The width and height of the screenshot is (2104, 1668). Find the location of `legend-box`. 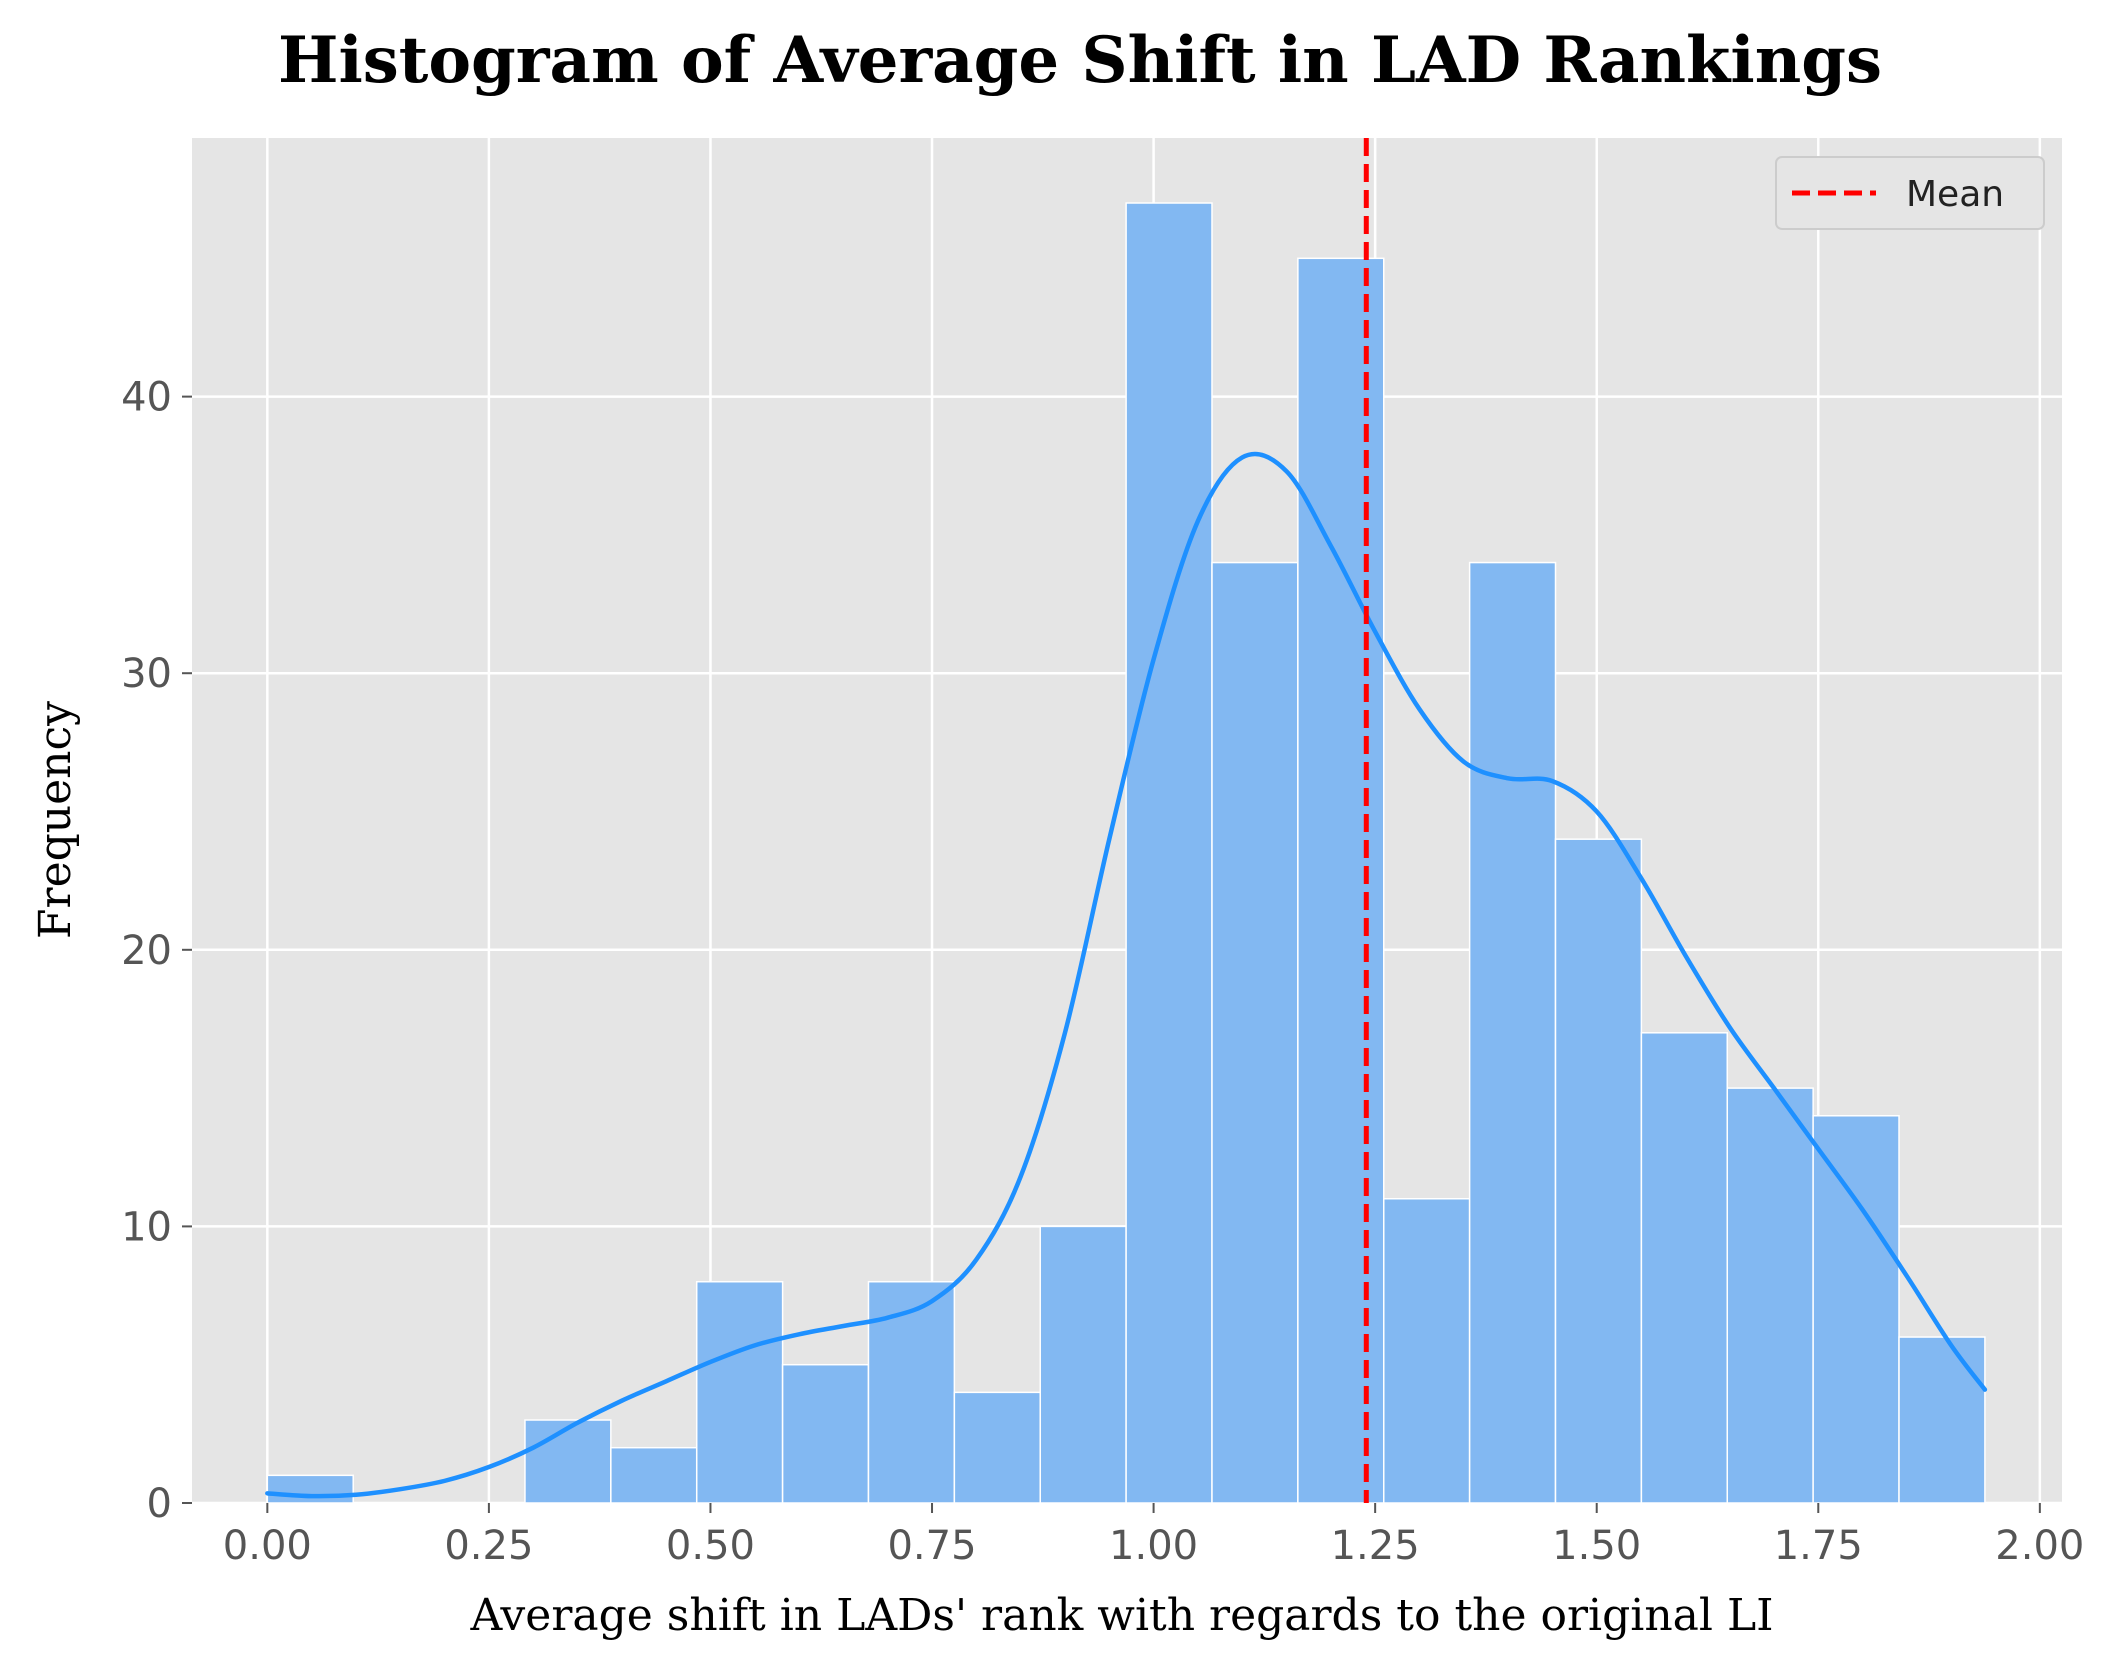

legend-box is located at coordinates (1910, 193).